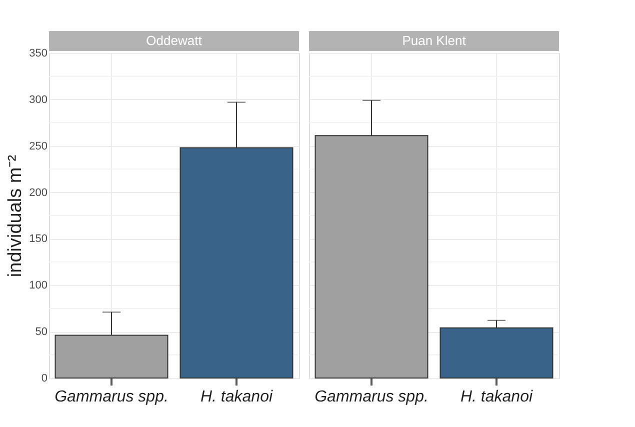 This screenshot has height=427, width=635. I want to click on y-tick-label: 50, so click(41, 332).